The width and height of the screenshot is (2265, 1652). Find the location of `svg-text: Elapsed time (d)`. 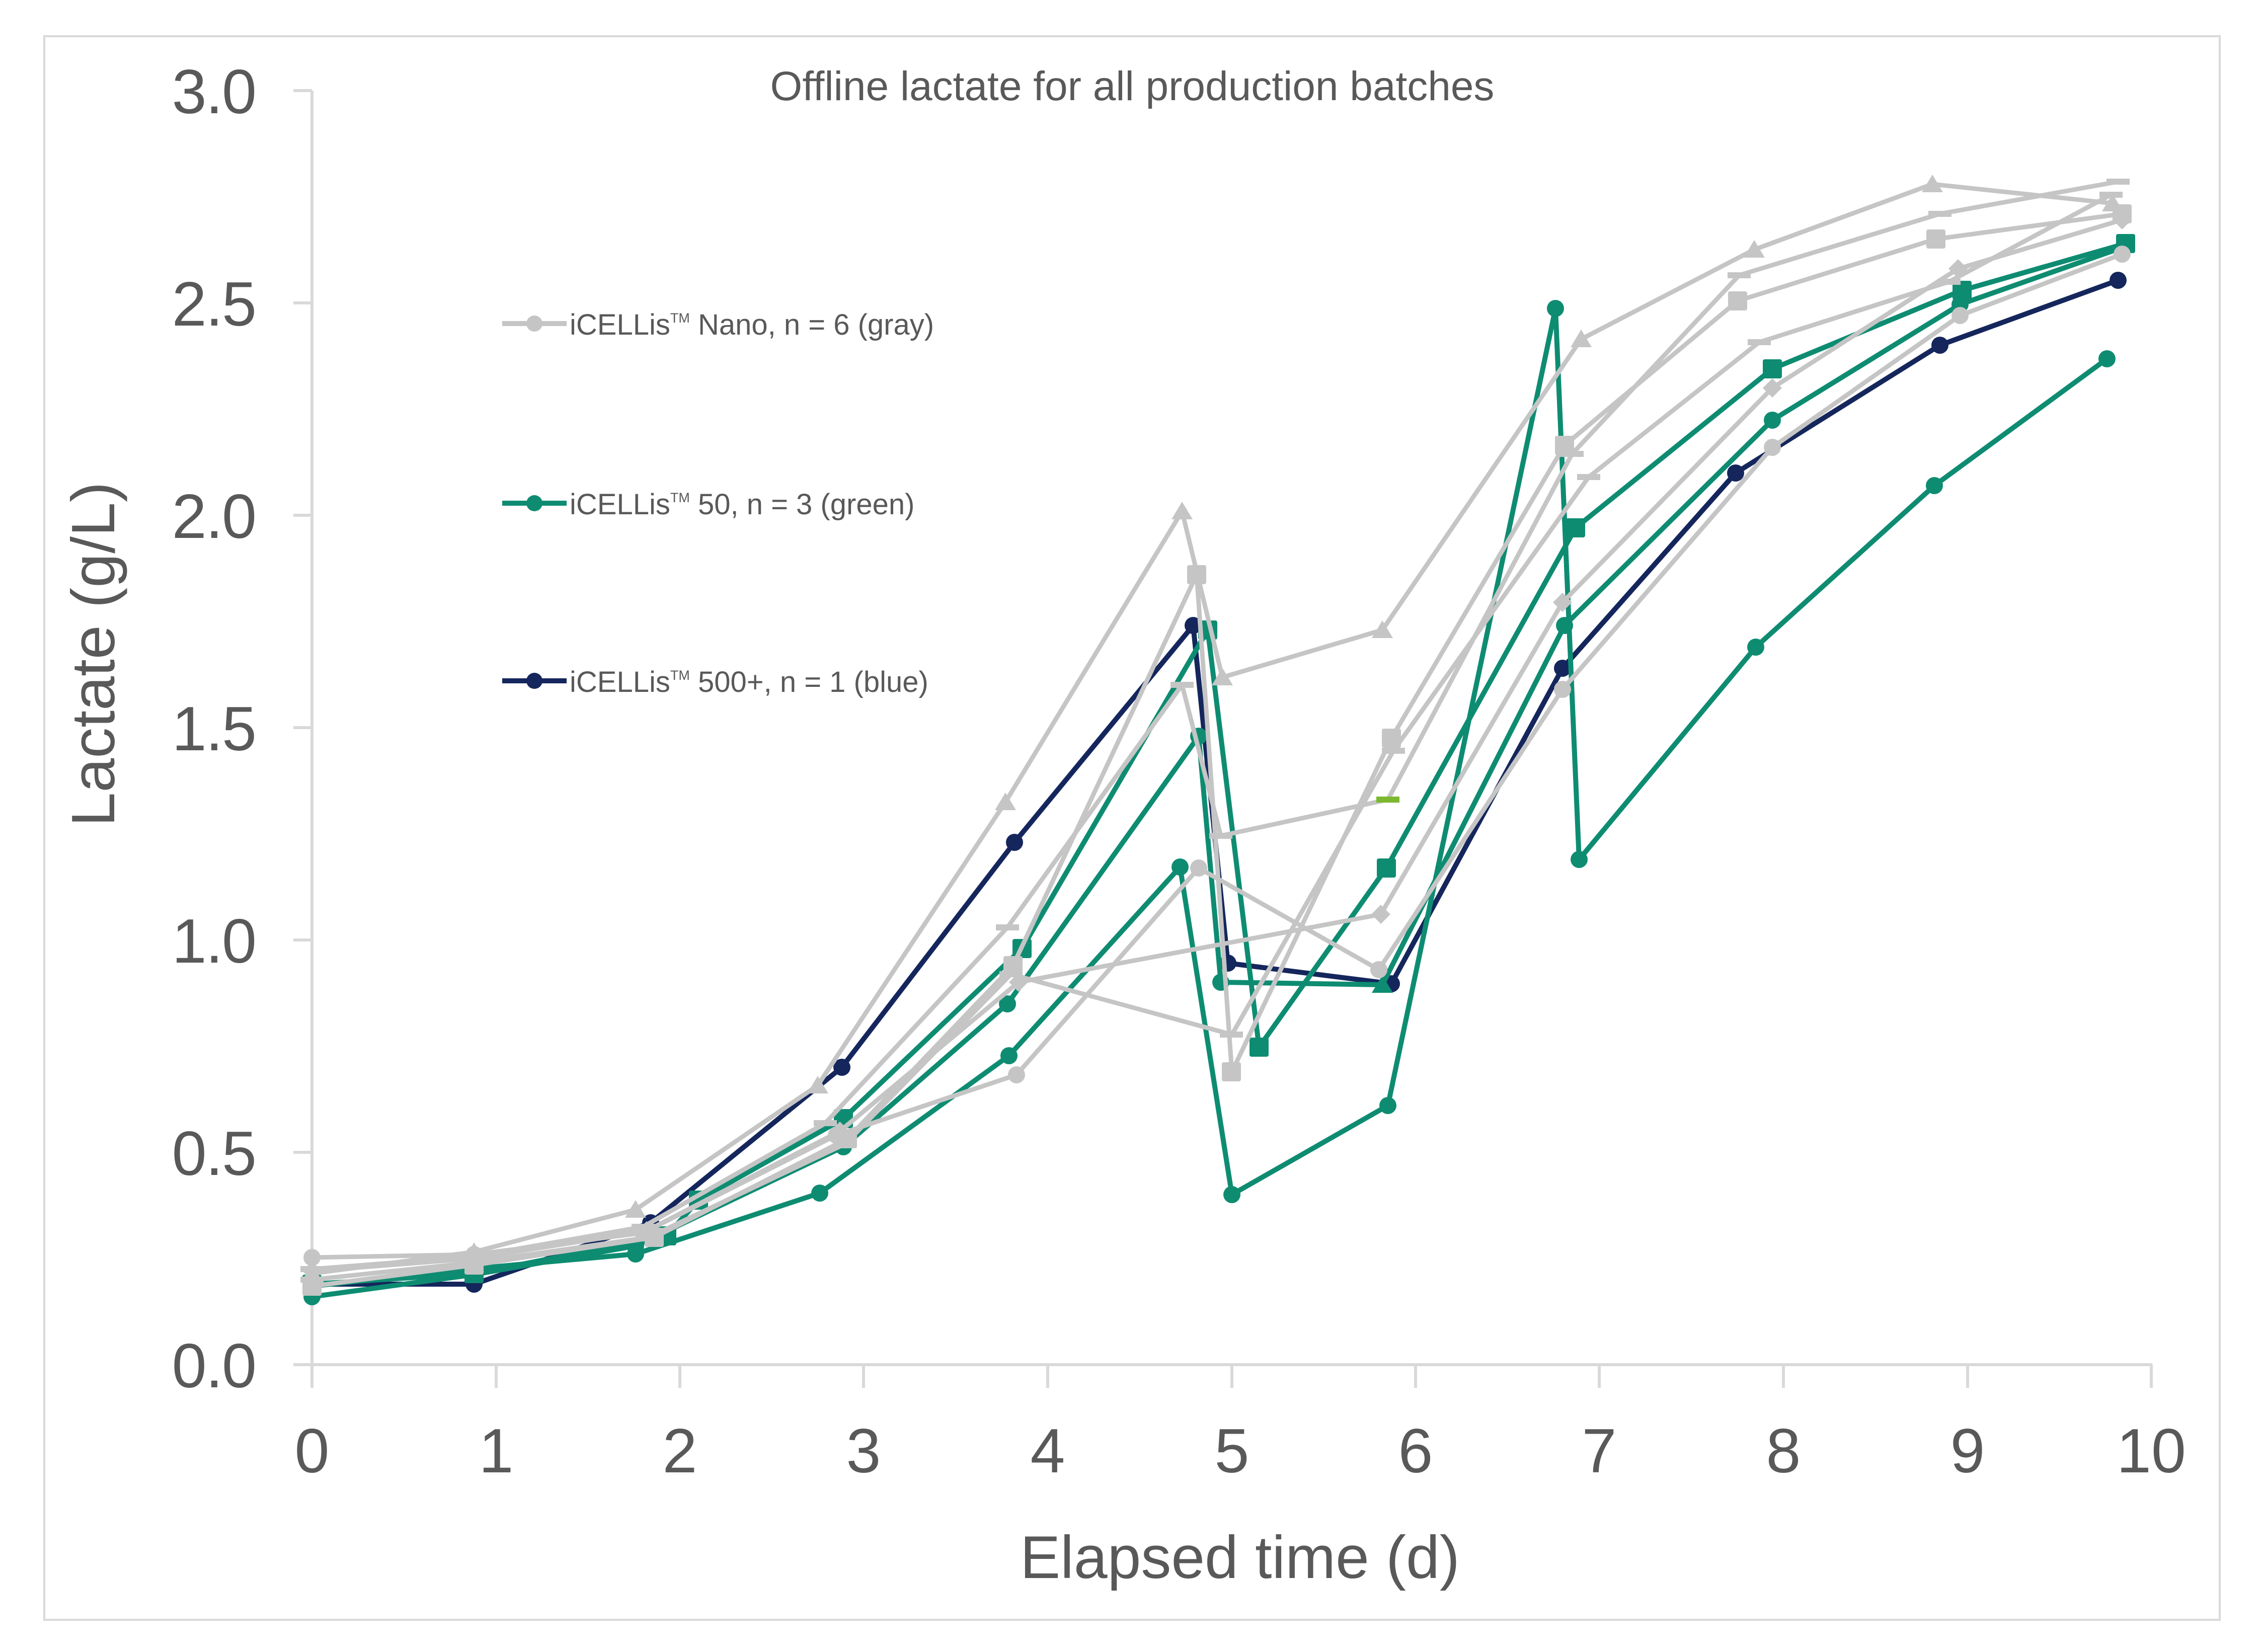

svg-text: Elapsed time (d) is located at coordinates (1240, 1558).